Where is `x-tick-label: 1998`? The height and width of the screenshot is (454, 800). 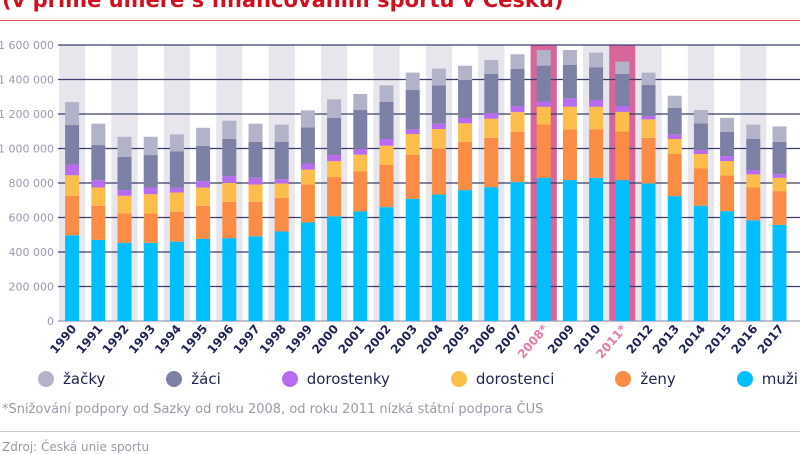 x-tick-label: 1998 is located at coordinates (273, 339).